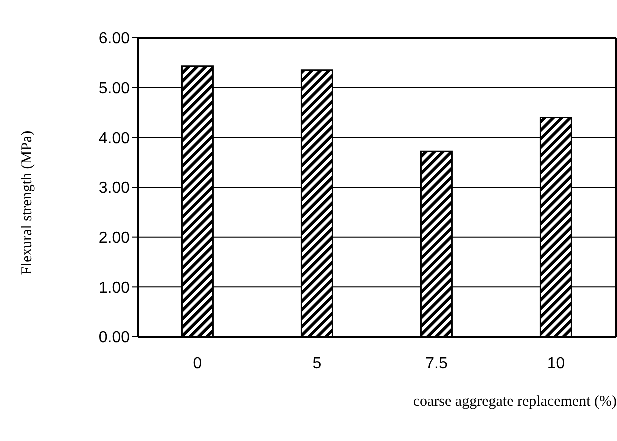 This screenshot has width=617, height=441. Describe the element at coordinates (437, 363) in the screenshot. I see `x-tick-label: 7.5` at that location.